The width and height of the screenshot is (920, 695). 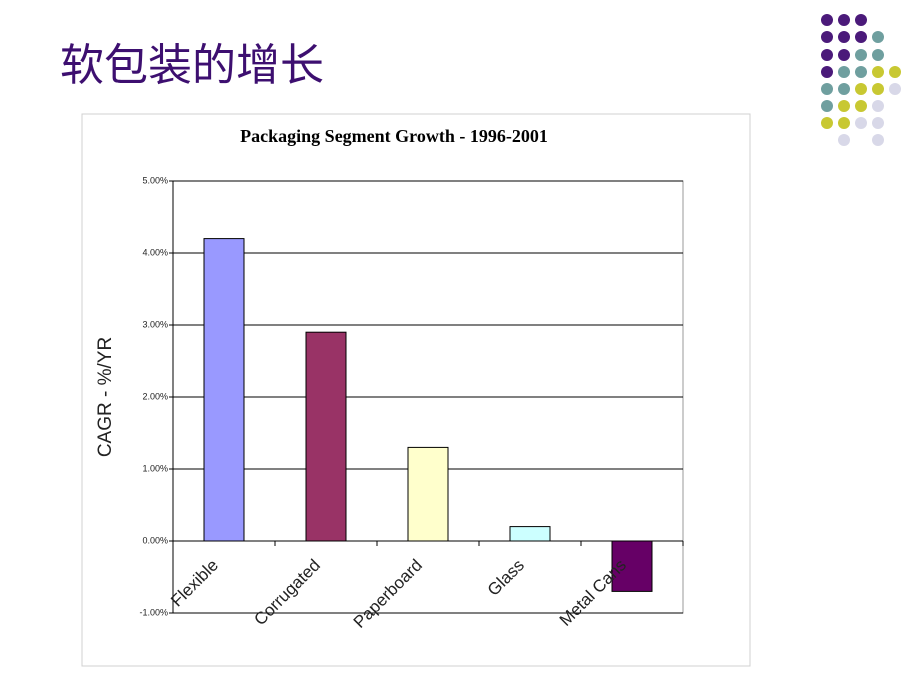 What do you see at coordinates (155, 540) in the screenshot?
I see `y-tick-label: 0.00%` at bounding box center [155, 540].